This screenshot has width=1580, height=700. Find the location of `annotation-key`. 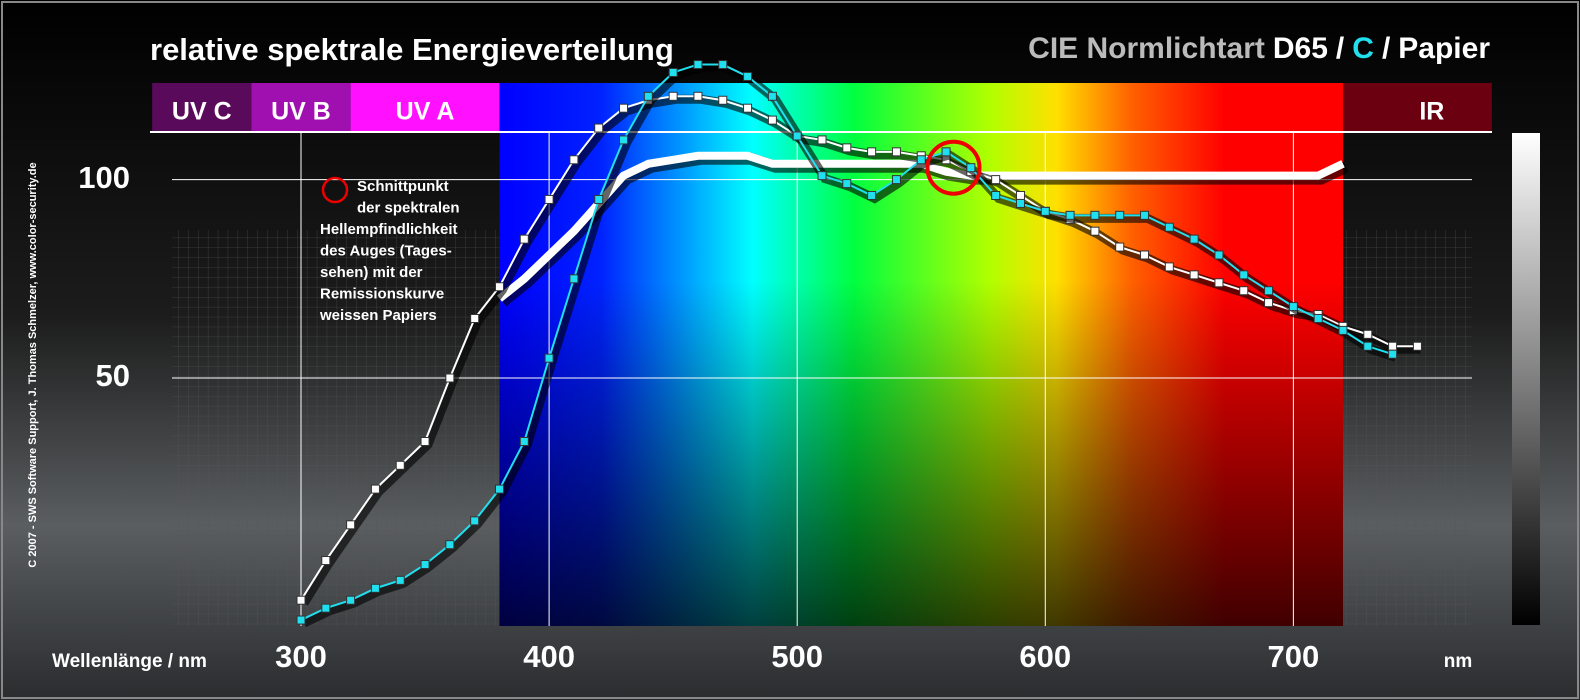

annotation-key is located at coordinates (335, 190).